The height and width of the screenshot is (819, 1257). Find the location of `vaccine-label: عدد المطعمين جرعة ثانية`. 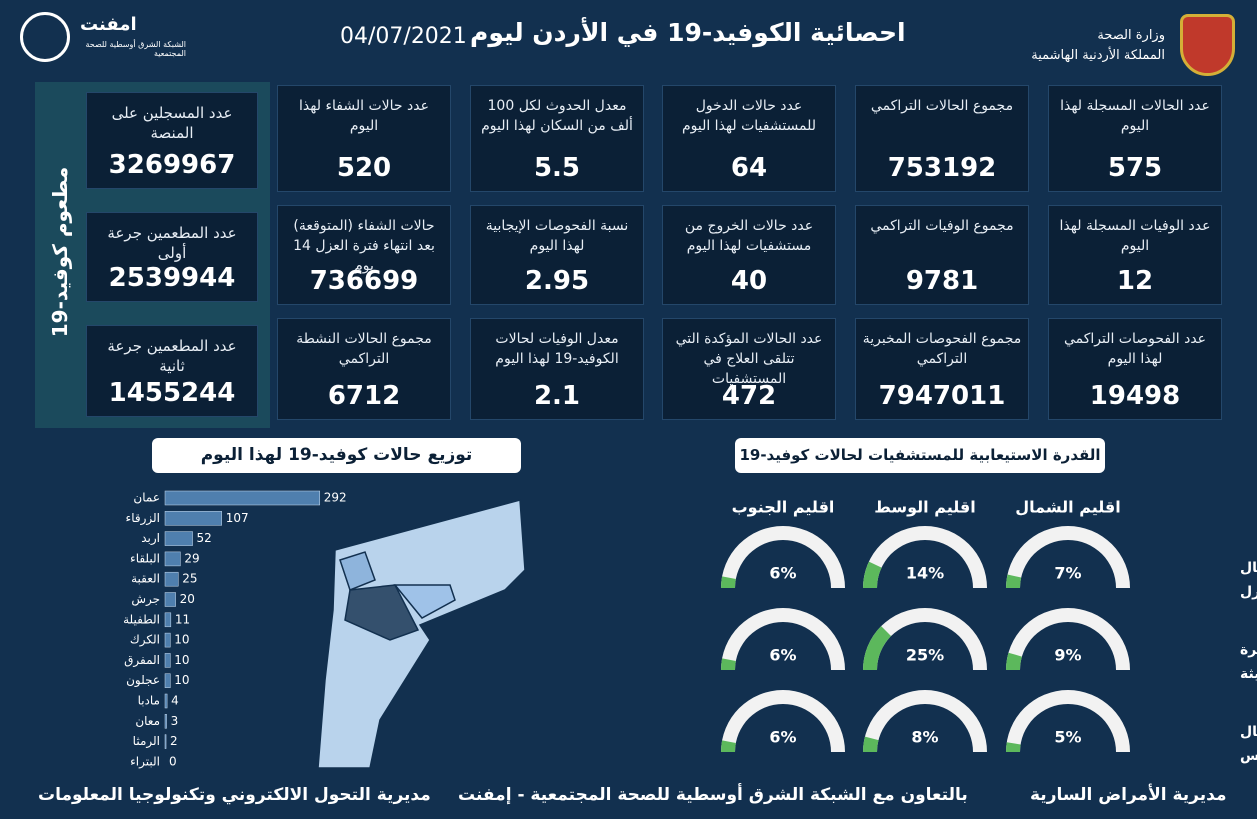

vaccine-label: عدد المطعمين جرعة ثانية is located at coordinates (172, 356).